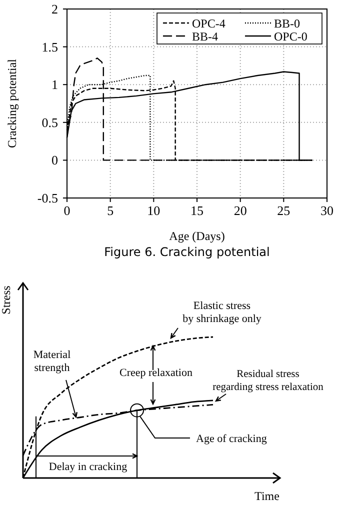 The height and width of the screenshot is (508, 340). I want to click on legend-label: BB-4, so click(205, 37).